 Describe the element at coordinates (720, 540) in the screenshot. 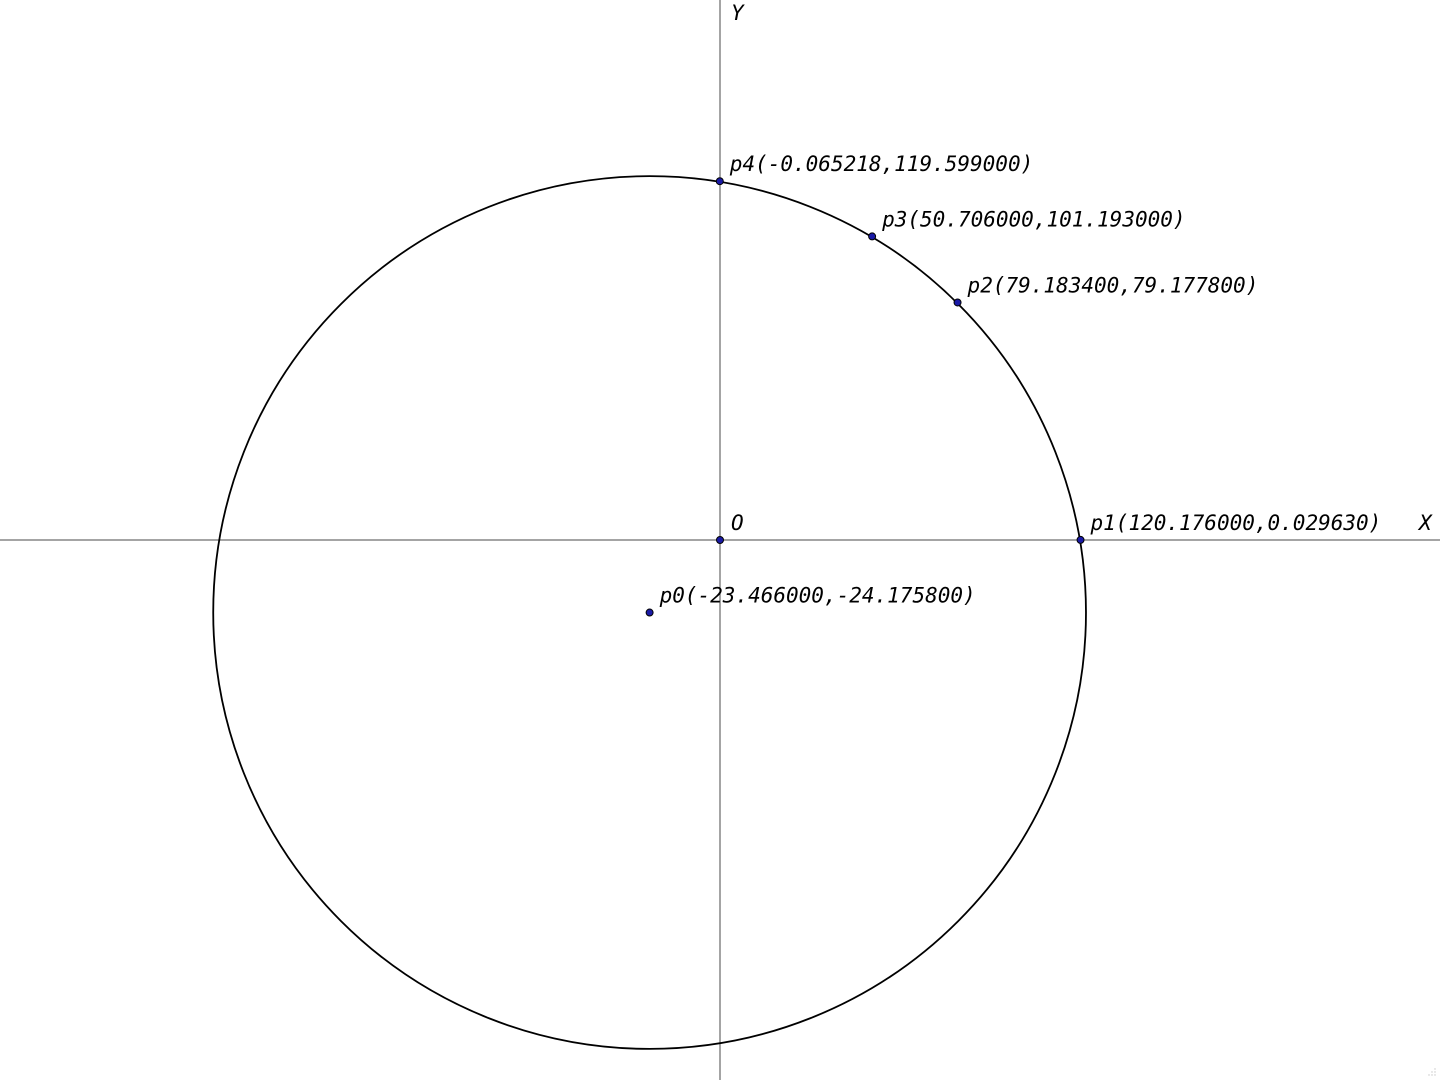

I see `origin-point` at that location.